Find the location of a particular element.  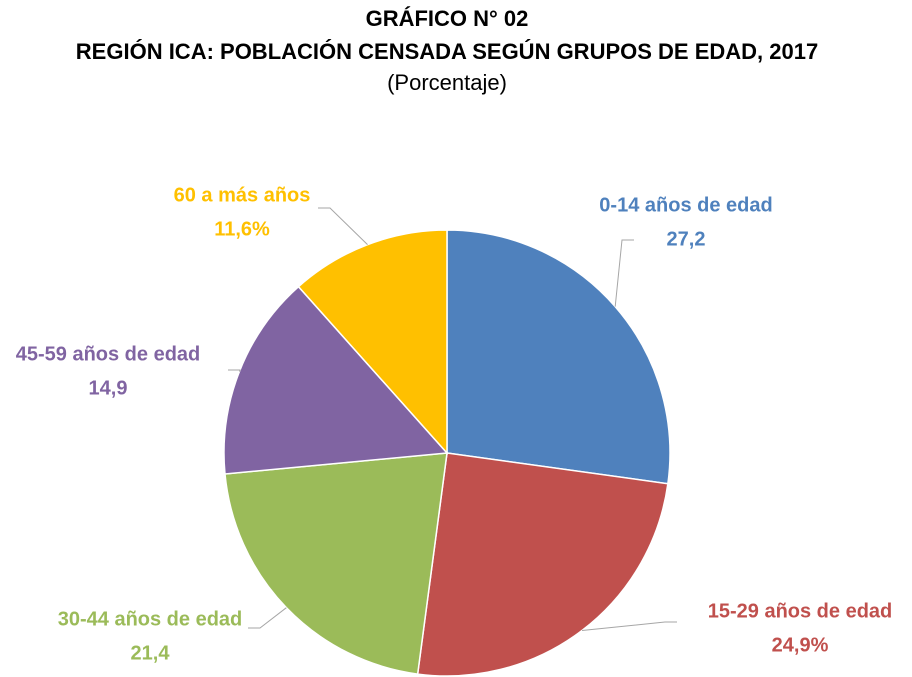

value-label: 24,9% is located at coordinates (800, 645).